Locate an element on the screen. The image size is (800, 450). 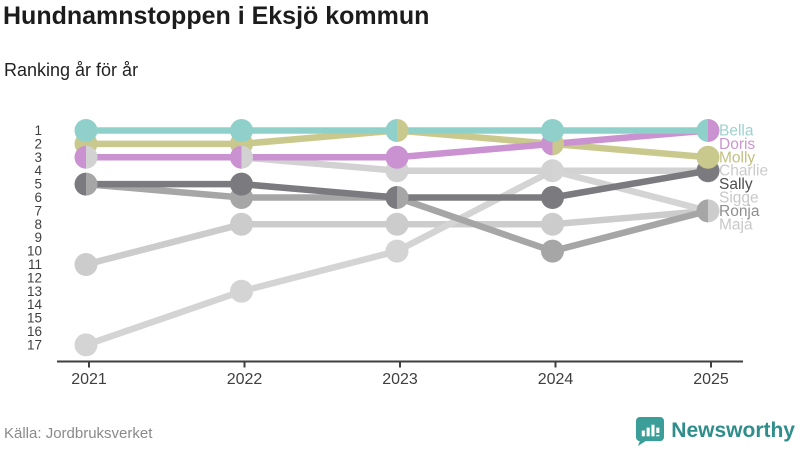
y-axis-tick-label: 6 is located at coordinates (38, 197).